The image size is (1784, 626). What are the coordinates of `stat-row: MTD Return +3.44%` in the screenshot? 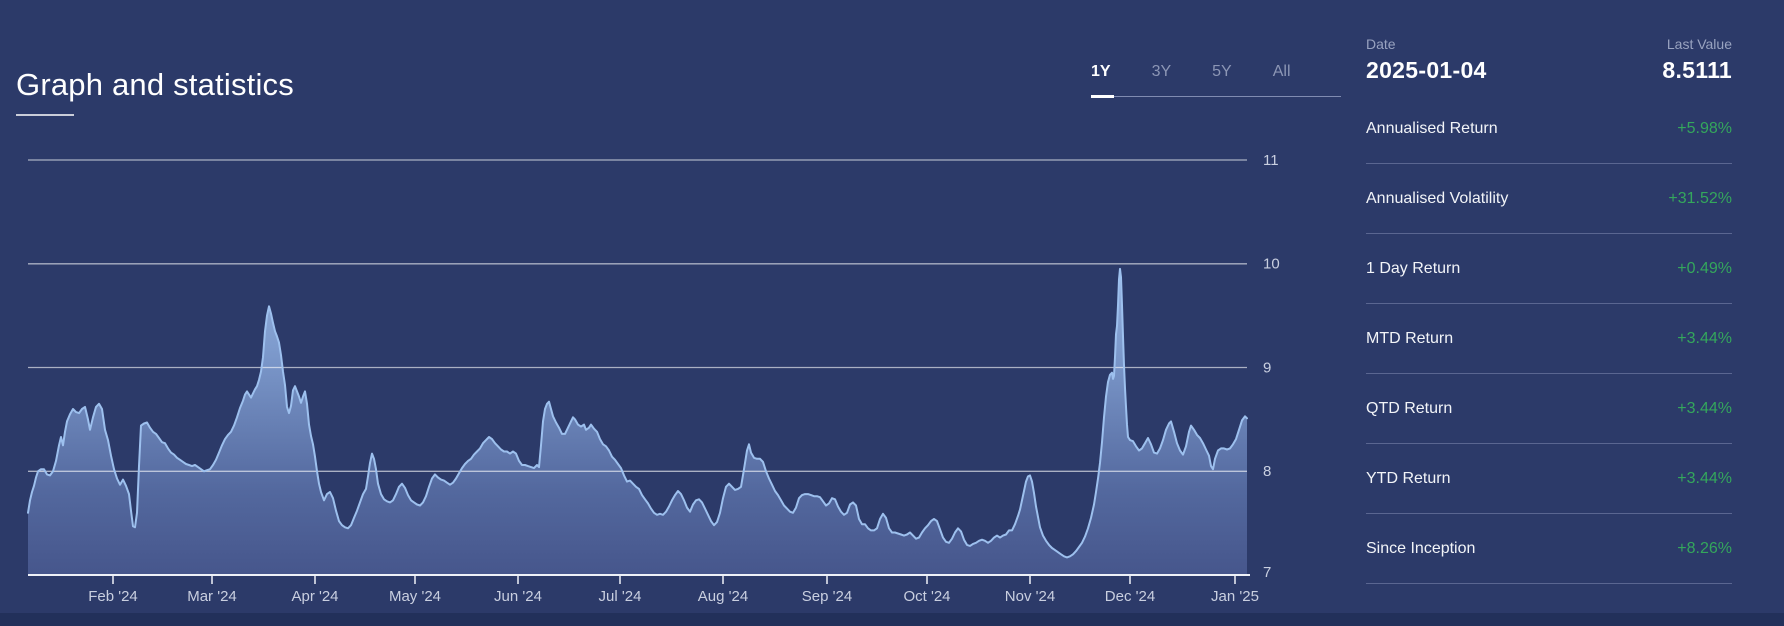 It's located at (1549, 339).